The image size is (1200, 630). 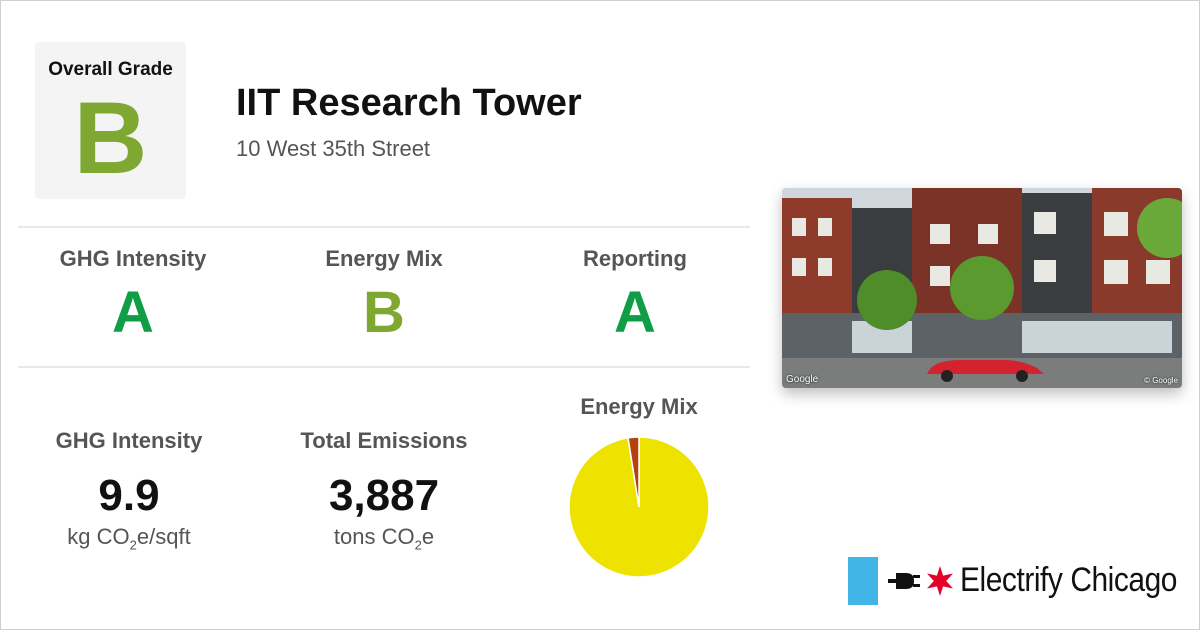 What do you see at coordinates (384, 312) in the screenshot?
I see `grade-letter: B` at bounding box center [384, 312].